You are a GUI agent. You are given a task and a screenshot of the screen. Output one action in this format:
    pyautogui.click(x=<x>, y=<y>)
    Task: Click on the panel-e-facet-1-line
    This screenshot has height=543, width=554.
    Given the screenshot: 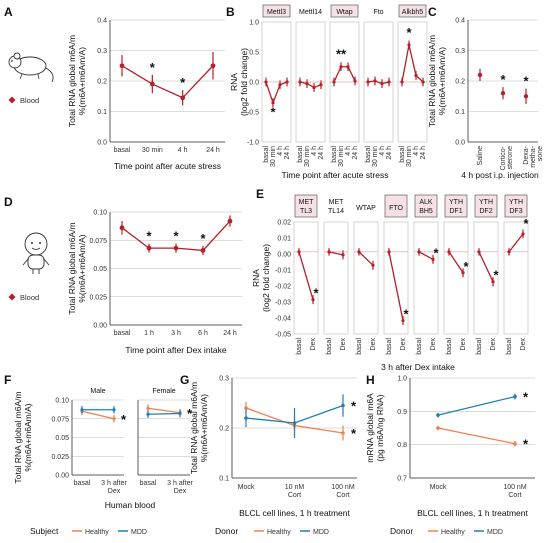 What is the action you would take?
    pyautogui.click(x=336, y=253)
    